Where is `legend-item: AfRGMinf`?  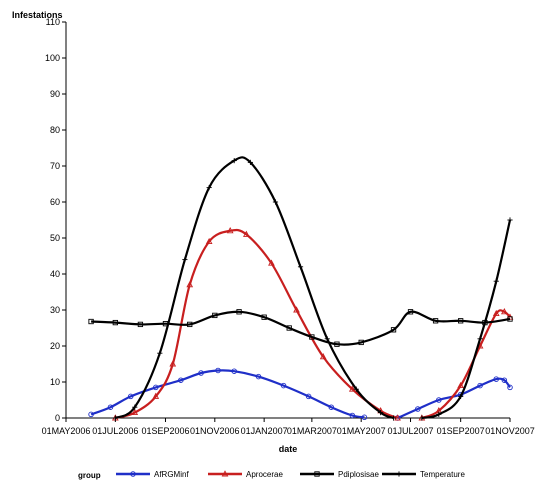 legend-item: AfRGMinf is located at coordinates (171, 474).